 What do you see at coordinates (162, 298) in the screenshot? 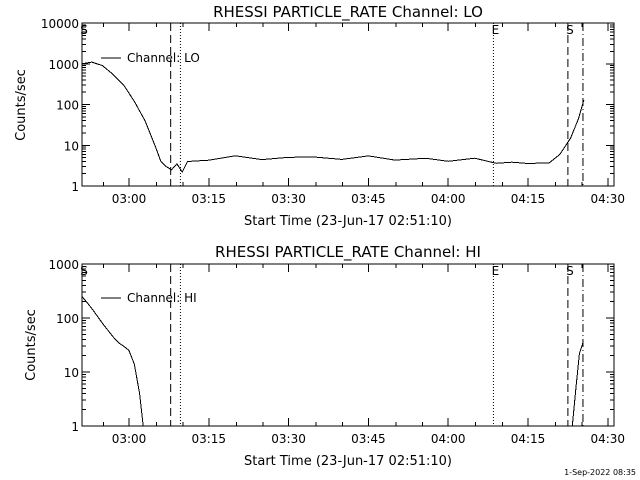
I see `legend-label-hi: Channel: HI` at bounding box center [162, 298].